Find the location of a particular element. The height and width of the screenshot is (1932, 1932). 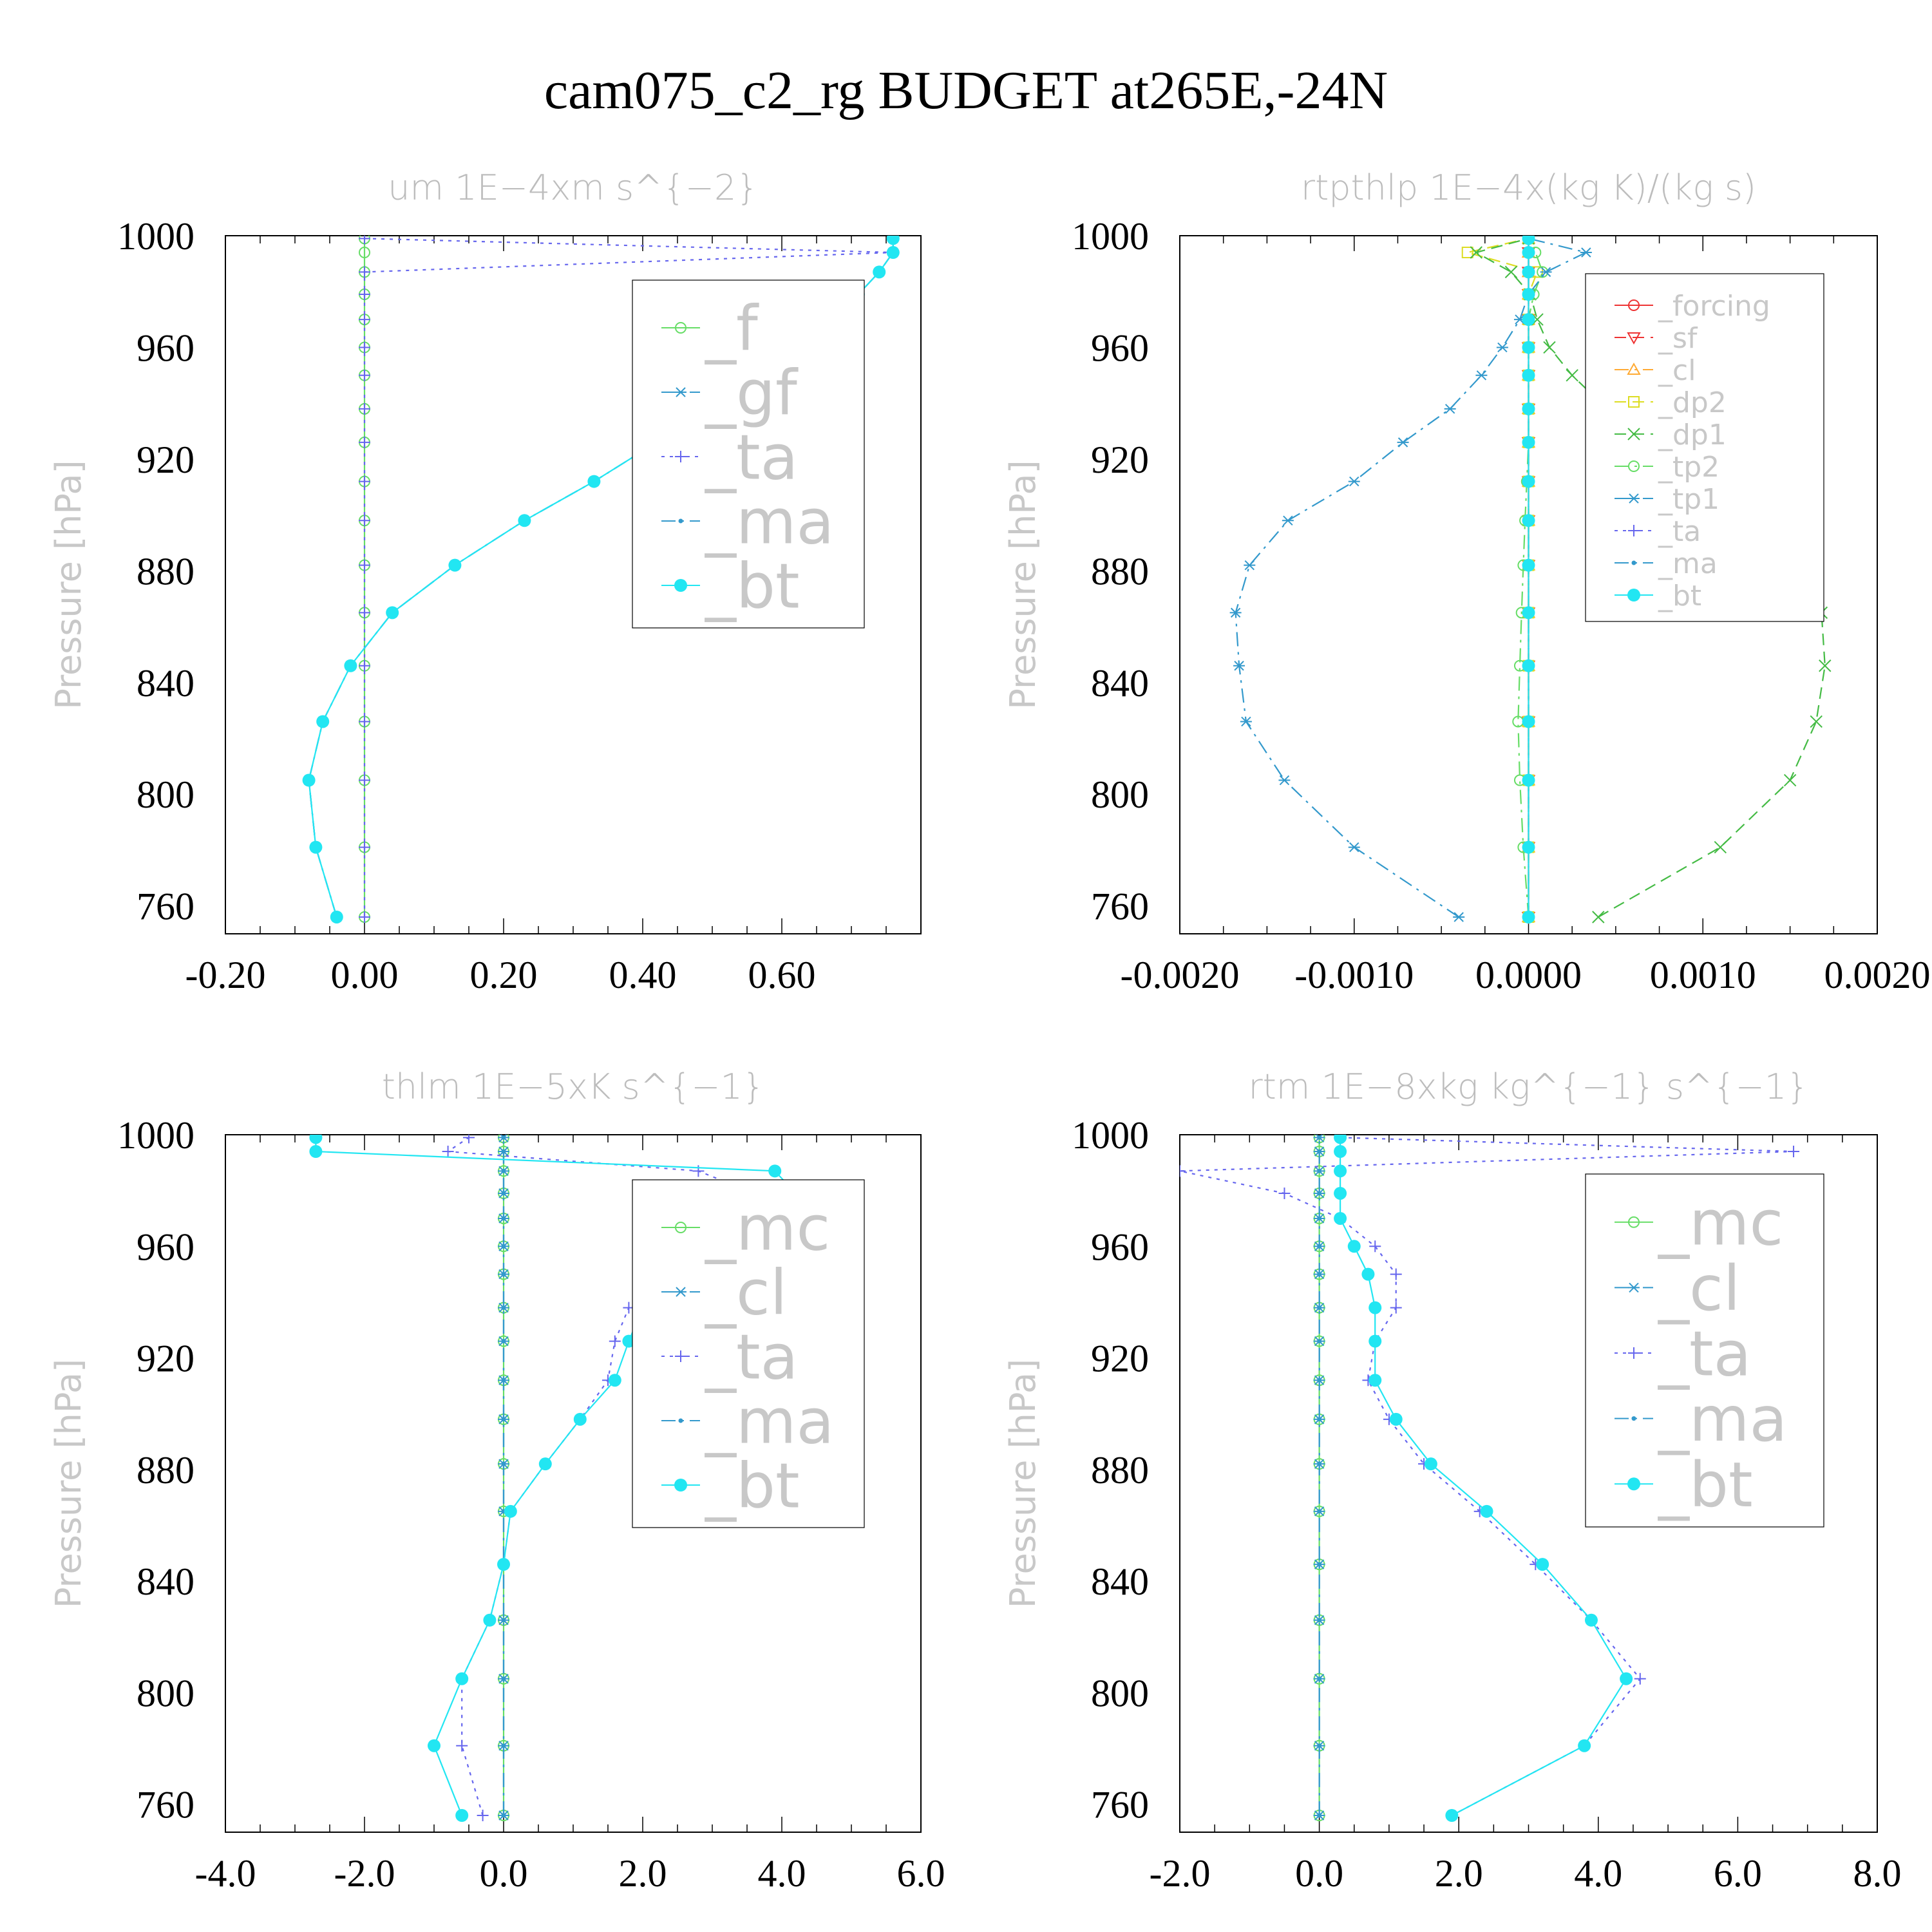

x-tick-label: 0.20 is located at coordinates (504, 975).